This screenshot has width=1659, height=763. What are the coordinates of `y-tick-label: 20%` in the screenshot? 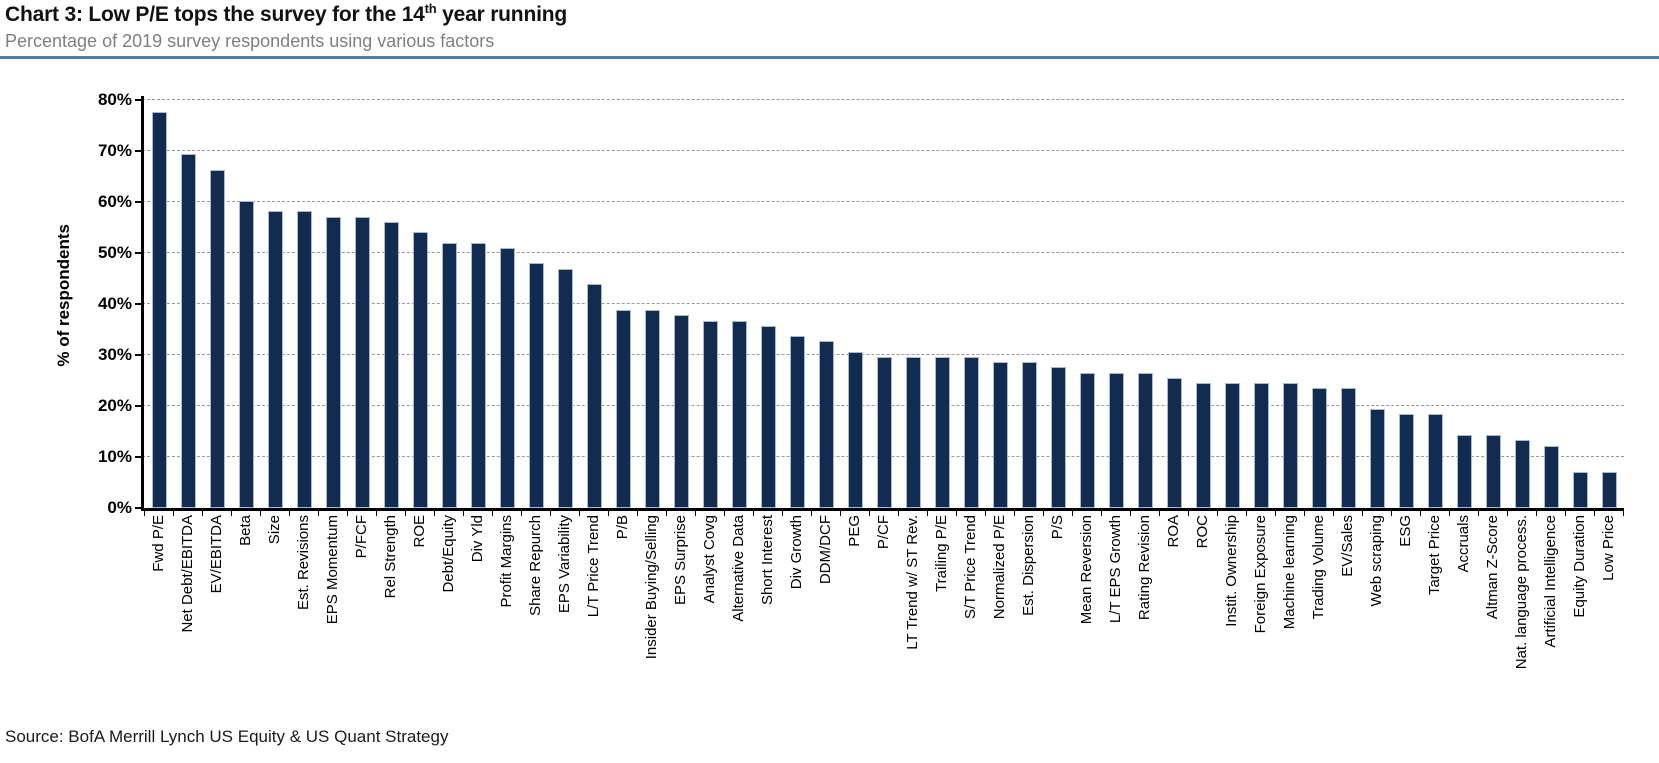 It's located at (114, 405).